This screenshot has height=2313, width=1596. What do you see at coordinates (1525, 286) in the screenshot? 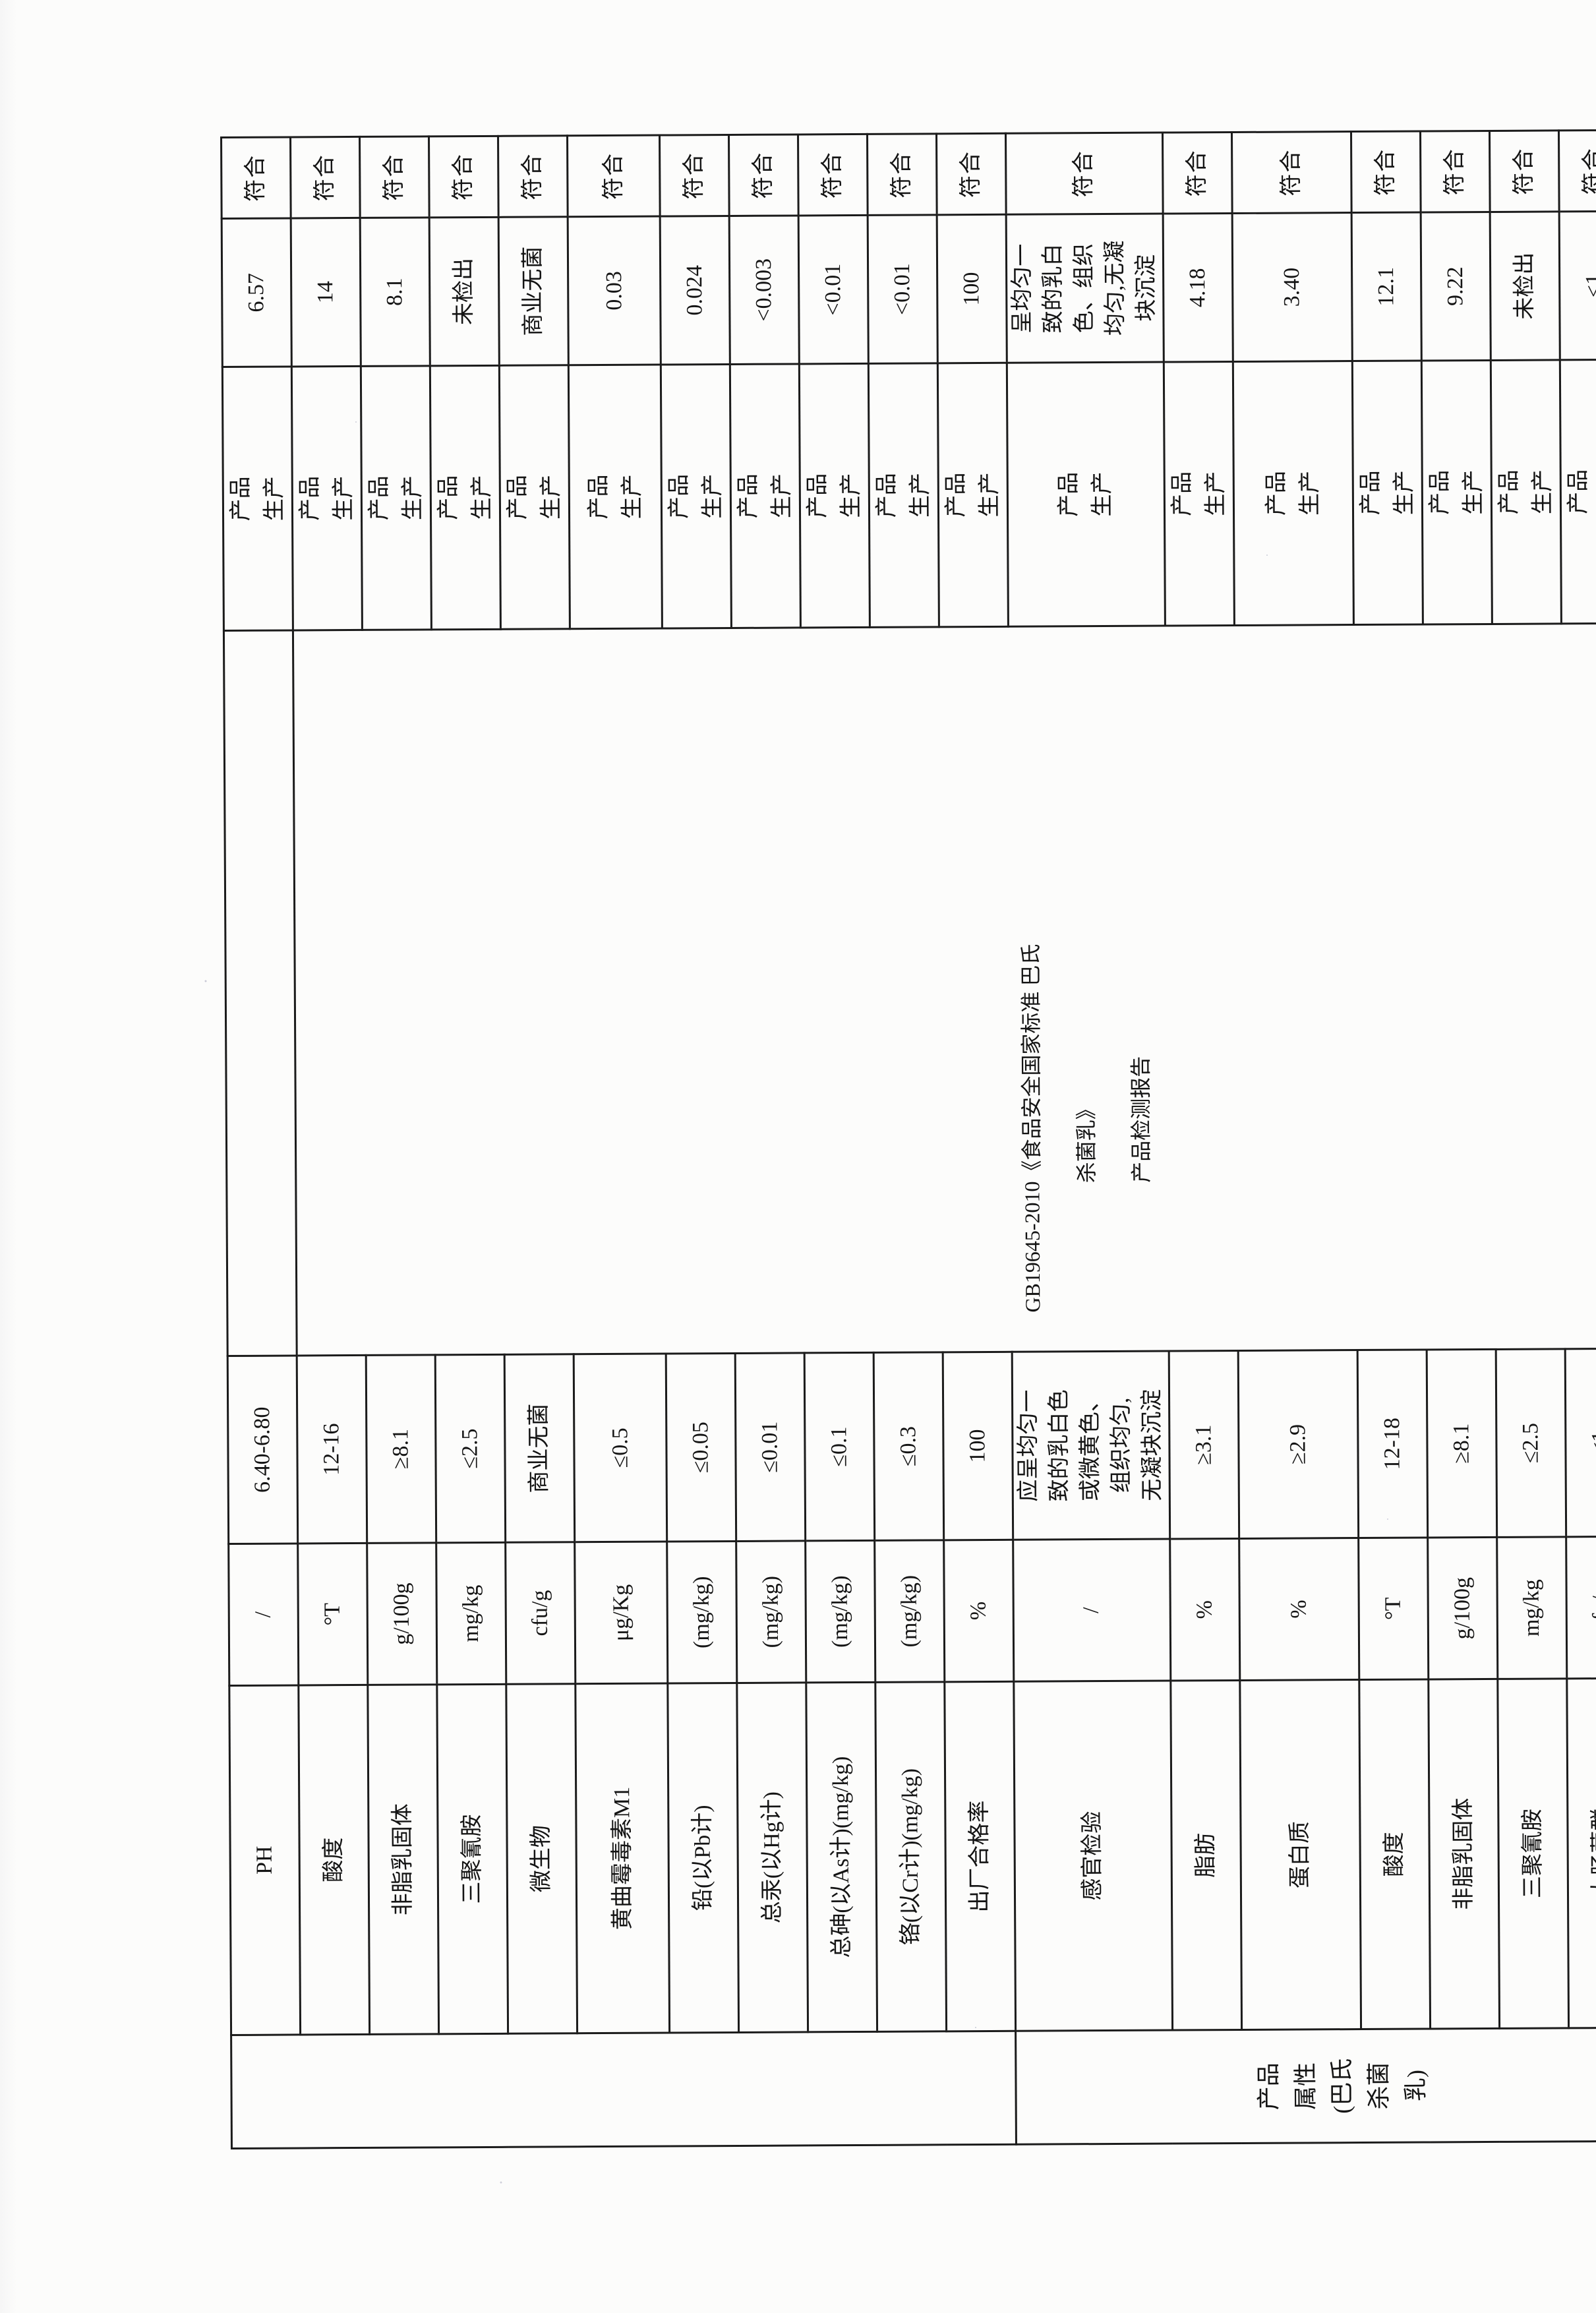
I see `cell-result: 未检出` at bounding box center [1525, 286].